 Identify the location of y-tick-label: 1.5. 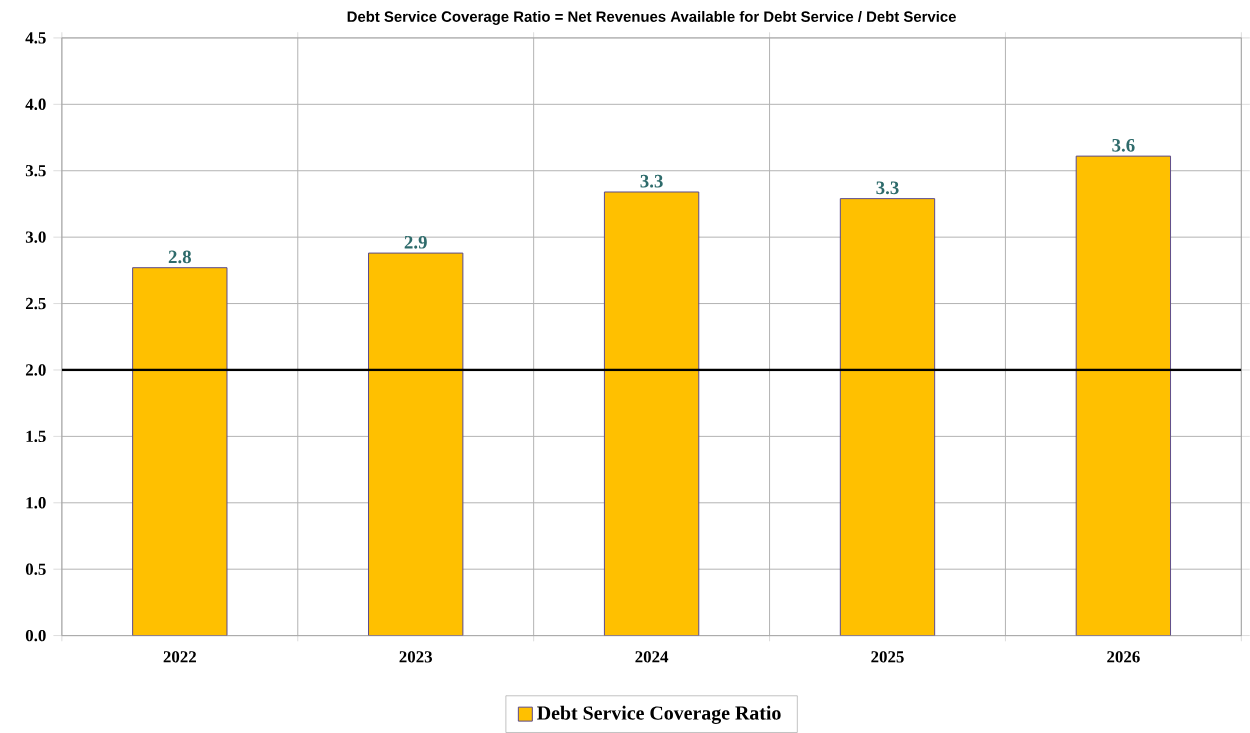
(36, 436).